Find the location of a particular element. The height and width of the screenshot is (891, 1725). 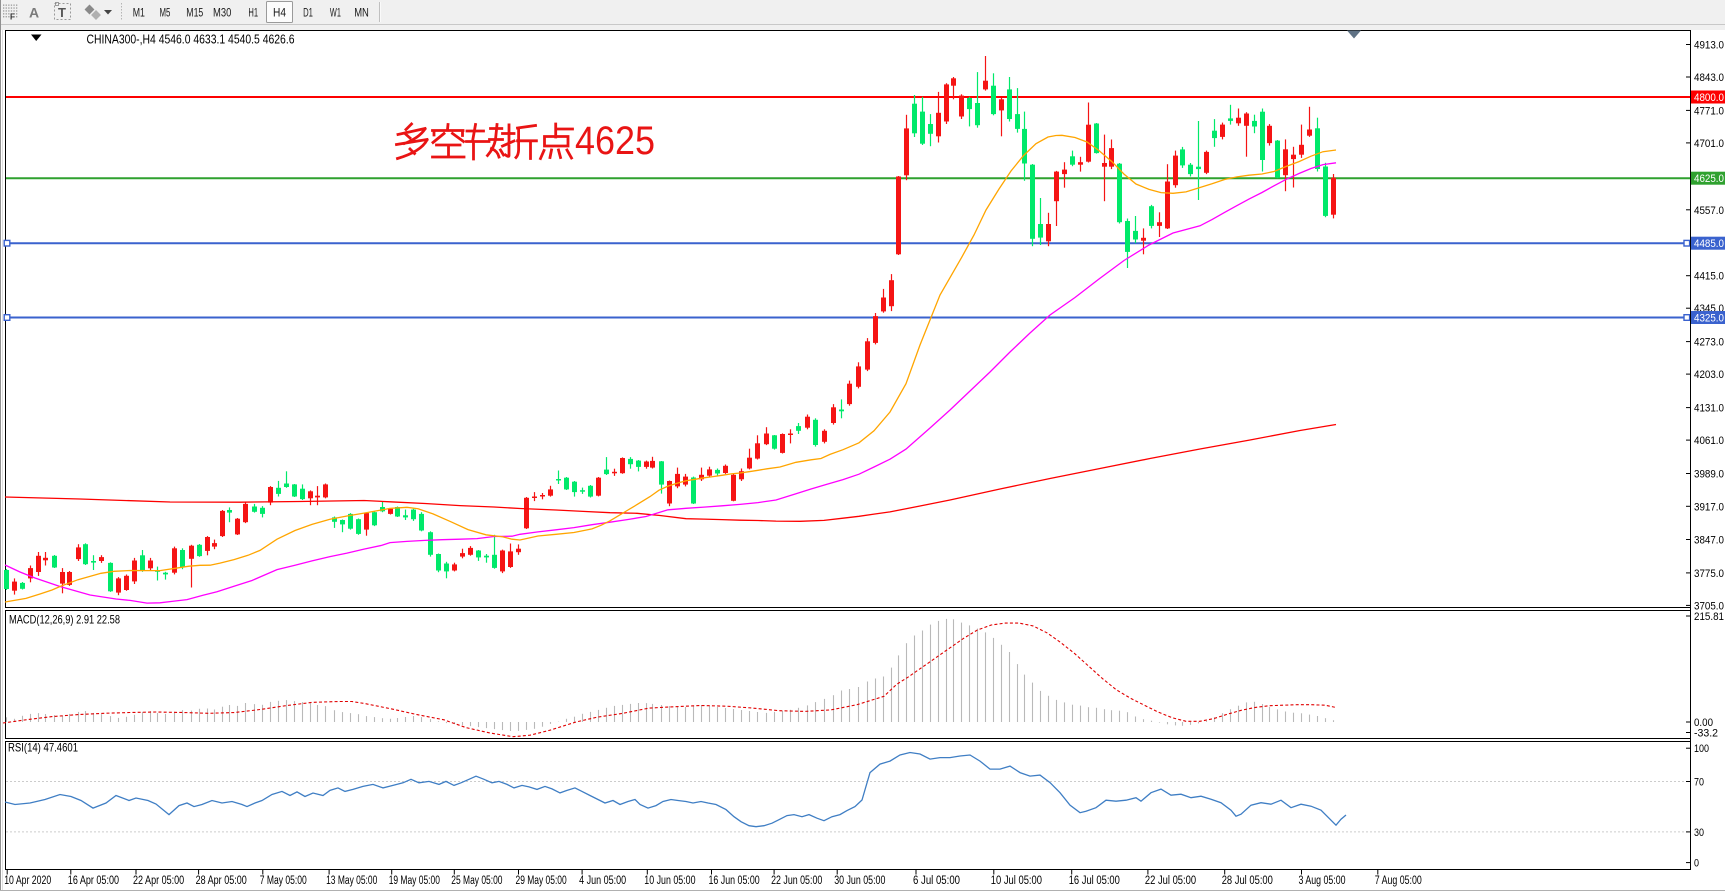

svg-text: 16 Apr 05:00 is located at coordinates (93, 881).